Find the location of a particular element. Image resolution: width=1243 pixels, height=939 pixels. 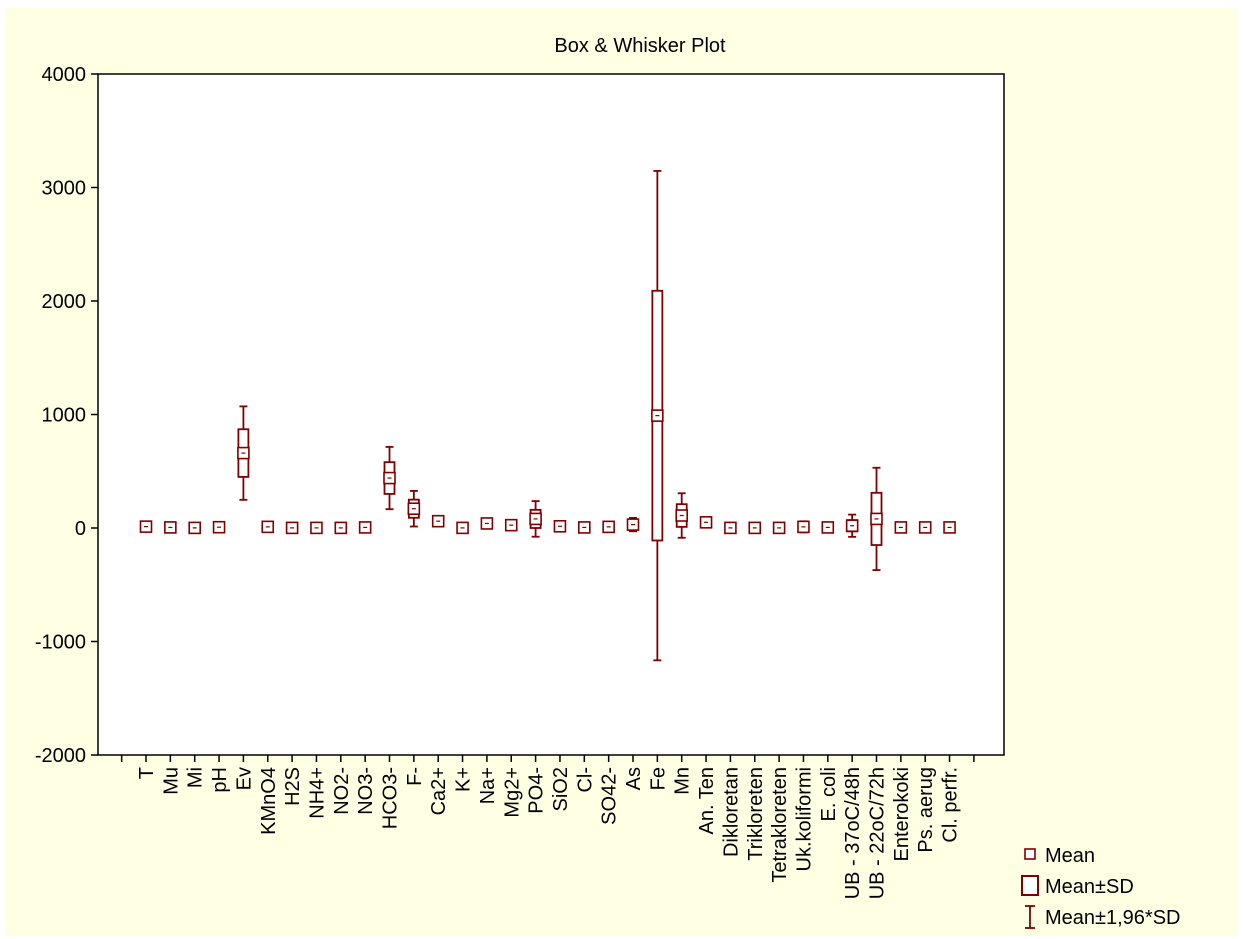

x-tick-label: pH is located at coordinates (220, 780).